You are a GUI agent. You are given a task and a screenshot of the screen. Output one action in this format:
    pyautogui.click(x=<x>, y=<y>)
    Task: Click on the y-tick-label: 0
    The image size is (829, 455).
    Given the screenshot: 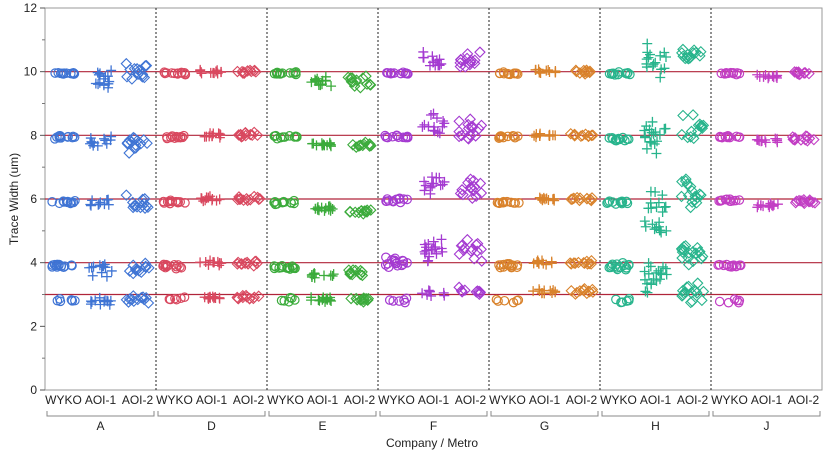 What is the action you would take?
    pyautogui.click(x=33, y=390)
    